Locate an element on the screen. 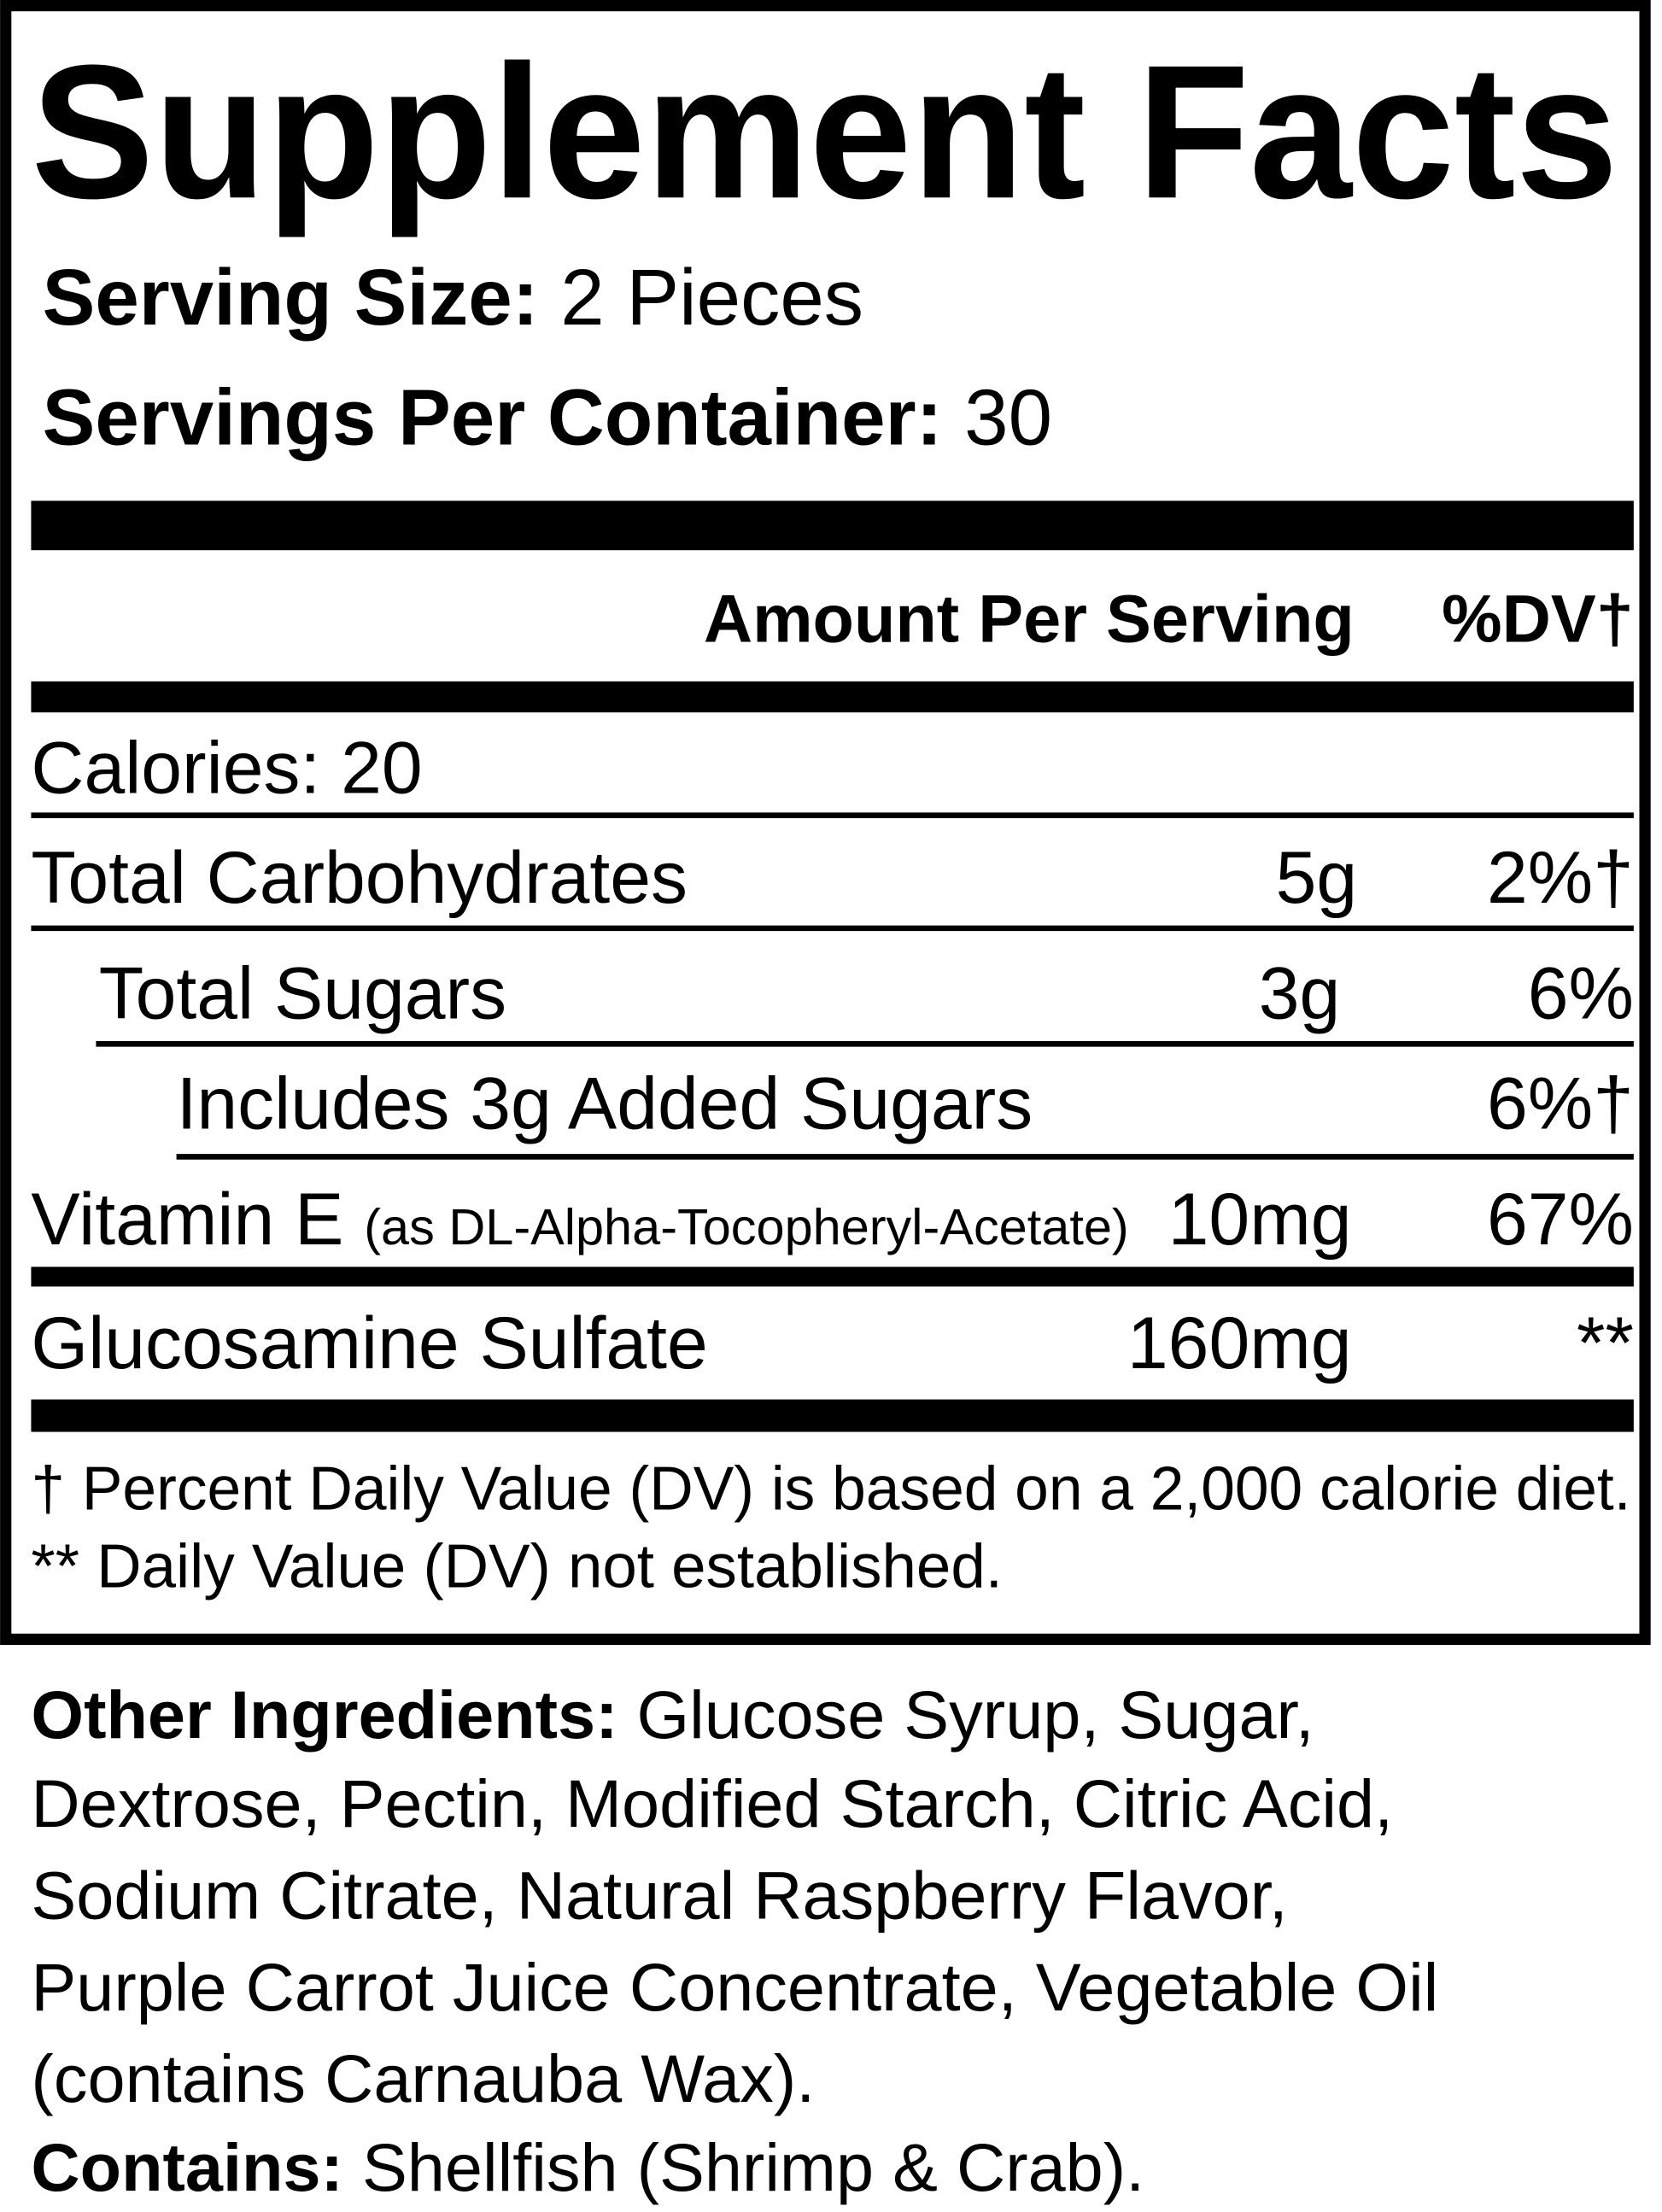 This screenshot has width=1662, height=2212. row-amount: 160mg is located at coordinates (1239, 1343).